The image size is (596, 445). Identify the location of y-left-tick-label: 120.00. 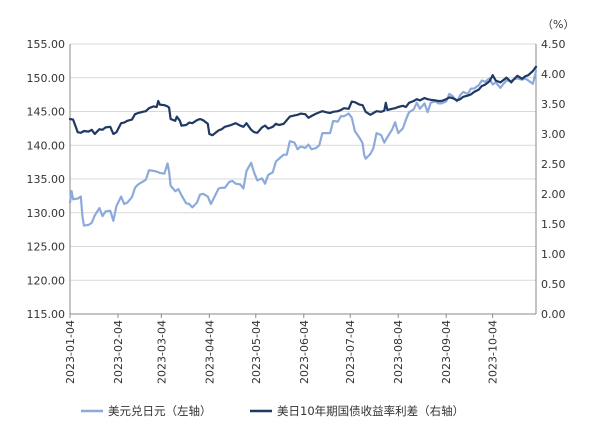
(46, 280).